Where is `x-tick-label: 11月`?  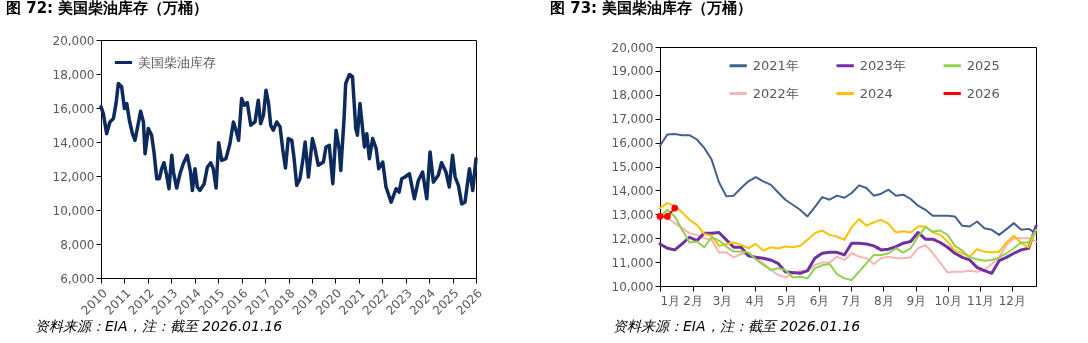
x-tick-label: 11月 is located at coordinates (981, 300).